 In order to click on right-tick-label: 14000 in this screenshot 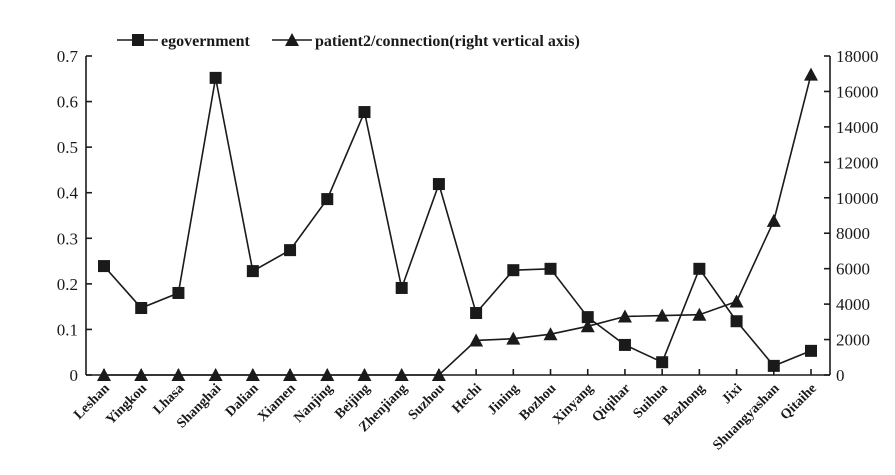, I will do `click(857, 127)`.